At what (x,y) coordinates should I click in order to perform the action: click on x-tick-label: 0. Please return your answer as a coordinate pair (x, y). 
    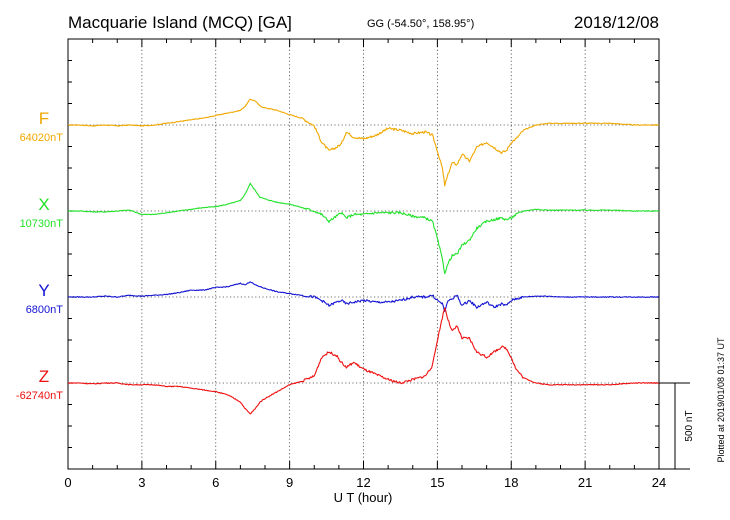
    Looking at the image, I should click on (67, 482).